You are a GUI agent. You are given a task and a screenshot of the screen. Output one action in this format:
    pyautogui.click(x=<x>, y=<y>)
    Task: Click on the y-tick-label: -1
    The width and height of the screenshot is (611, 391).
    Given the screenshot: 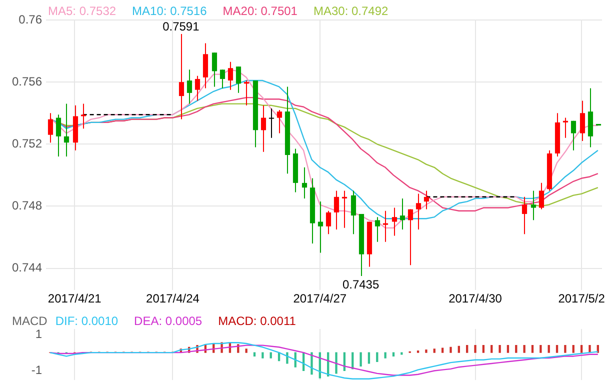 What is the action you would take?
    pyautogui.click(x=36, y=370)
    